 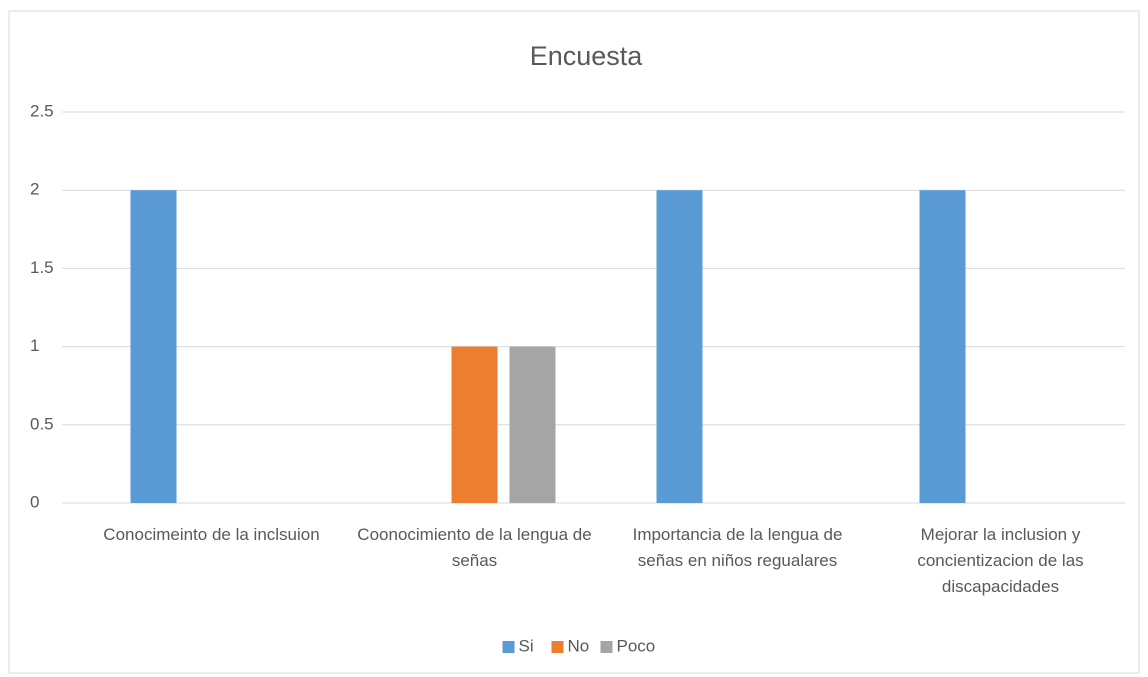 What do you see at coordinates (34, 189) in the screenshot?
I see `y-tick-label: 2` at bounding box center [34, 189].